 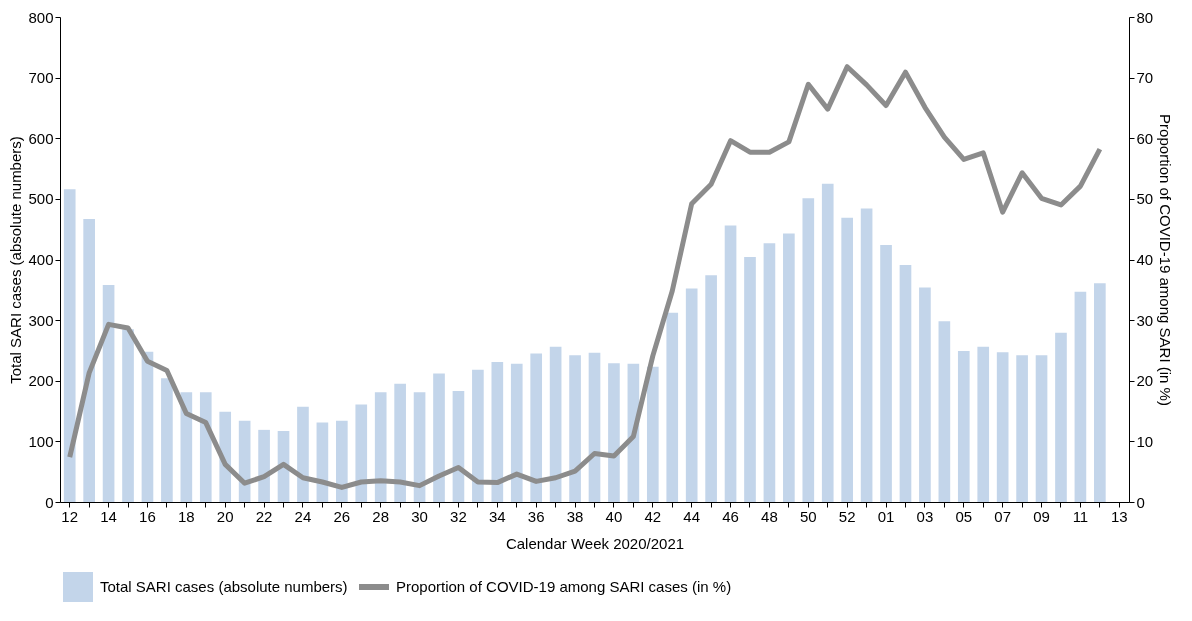 What do you see at coordinates (225, 516) in the screenshot?
I see `x-tick-label: 20` at bounding box center [225, 516].